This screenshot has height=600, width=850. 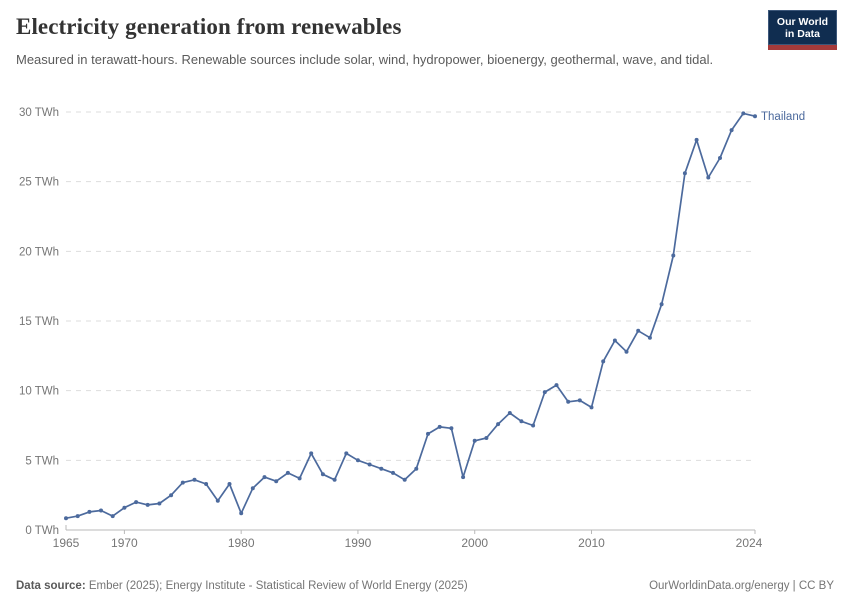 I want to click on y-axis-label: 5 TWh, so click(x=42, y=461).